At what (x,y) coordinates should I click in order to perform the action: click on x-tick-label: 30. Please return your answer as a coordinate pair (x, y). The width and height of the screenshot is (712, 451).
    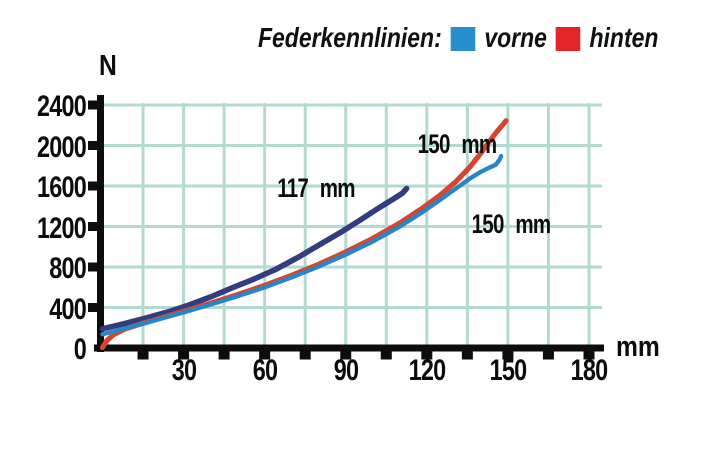
    Looking at the image, I should click on (183, 370).